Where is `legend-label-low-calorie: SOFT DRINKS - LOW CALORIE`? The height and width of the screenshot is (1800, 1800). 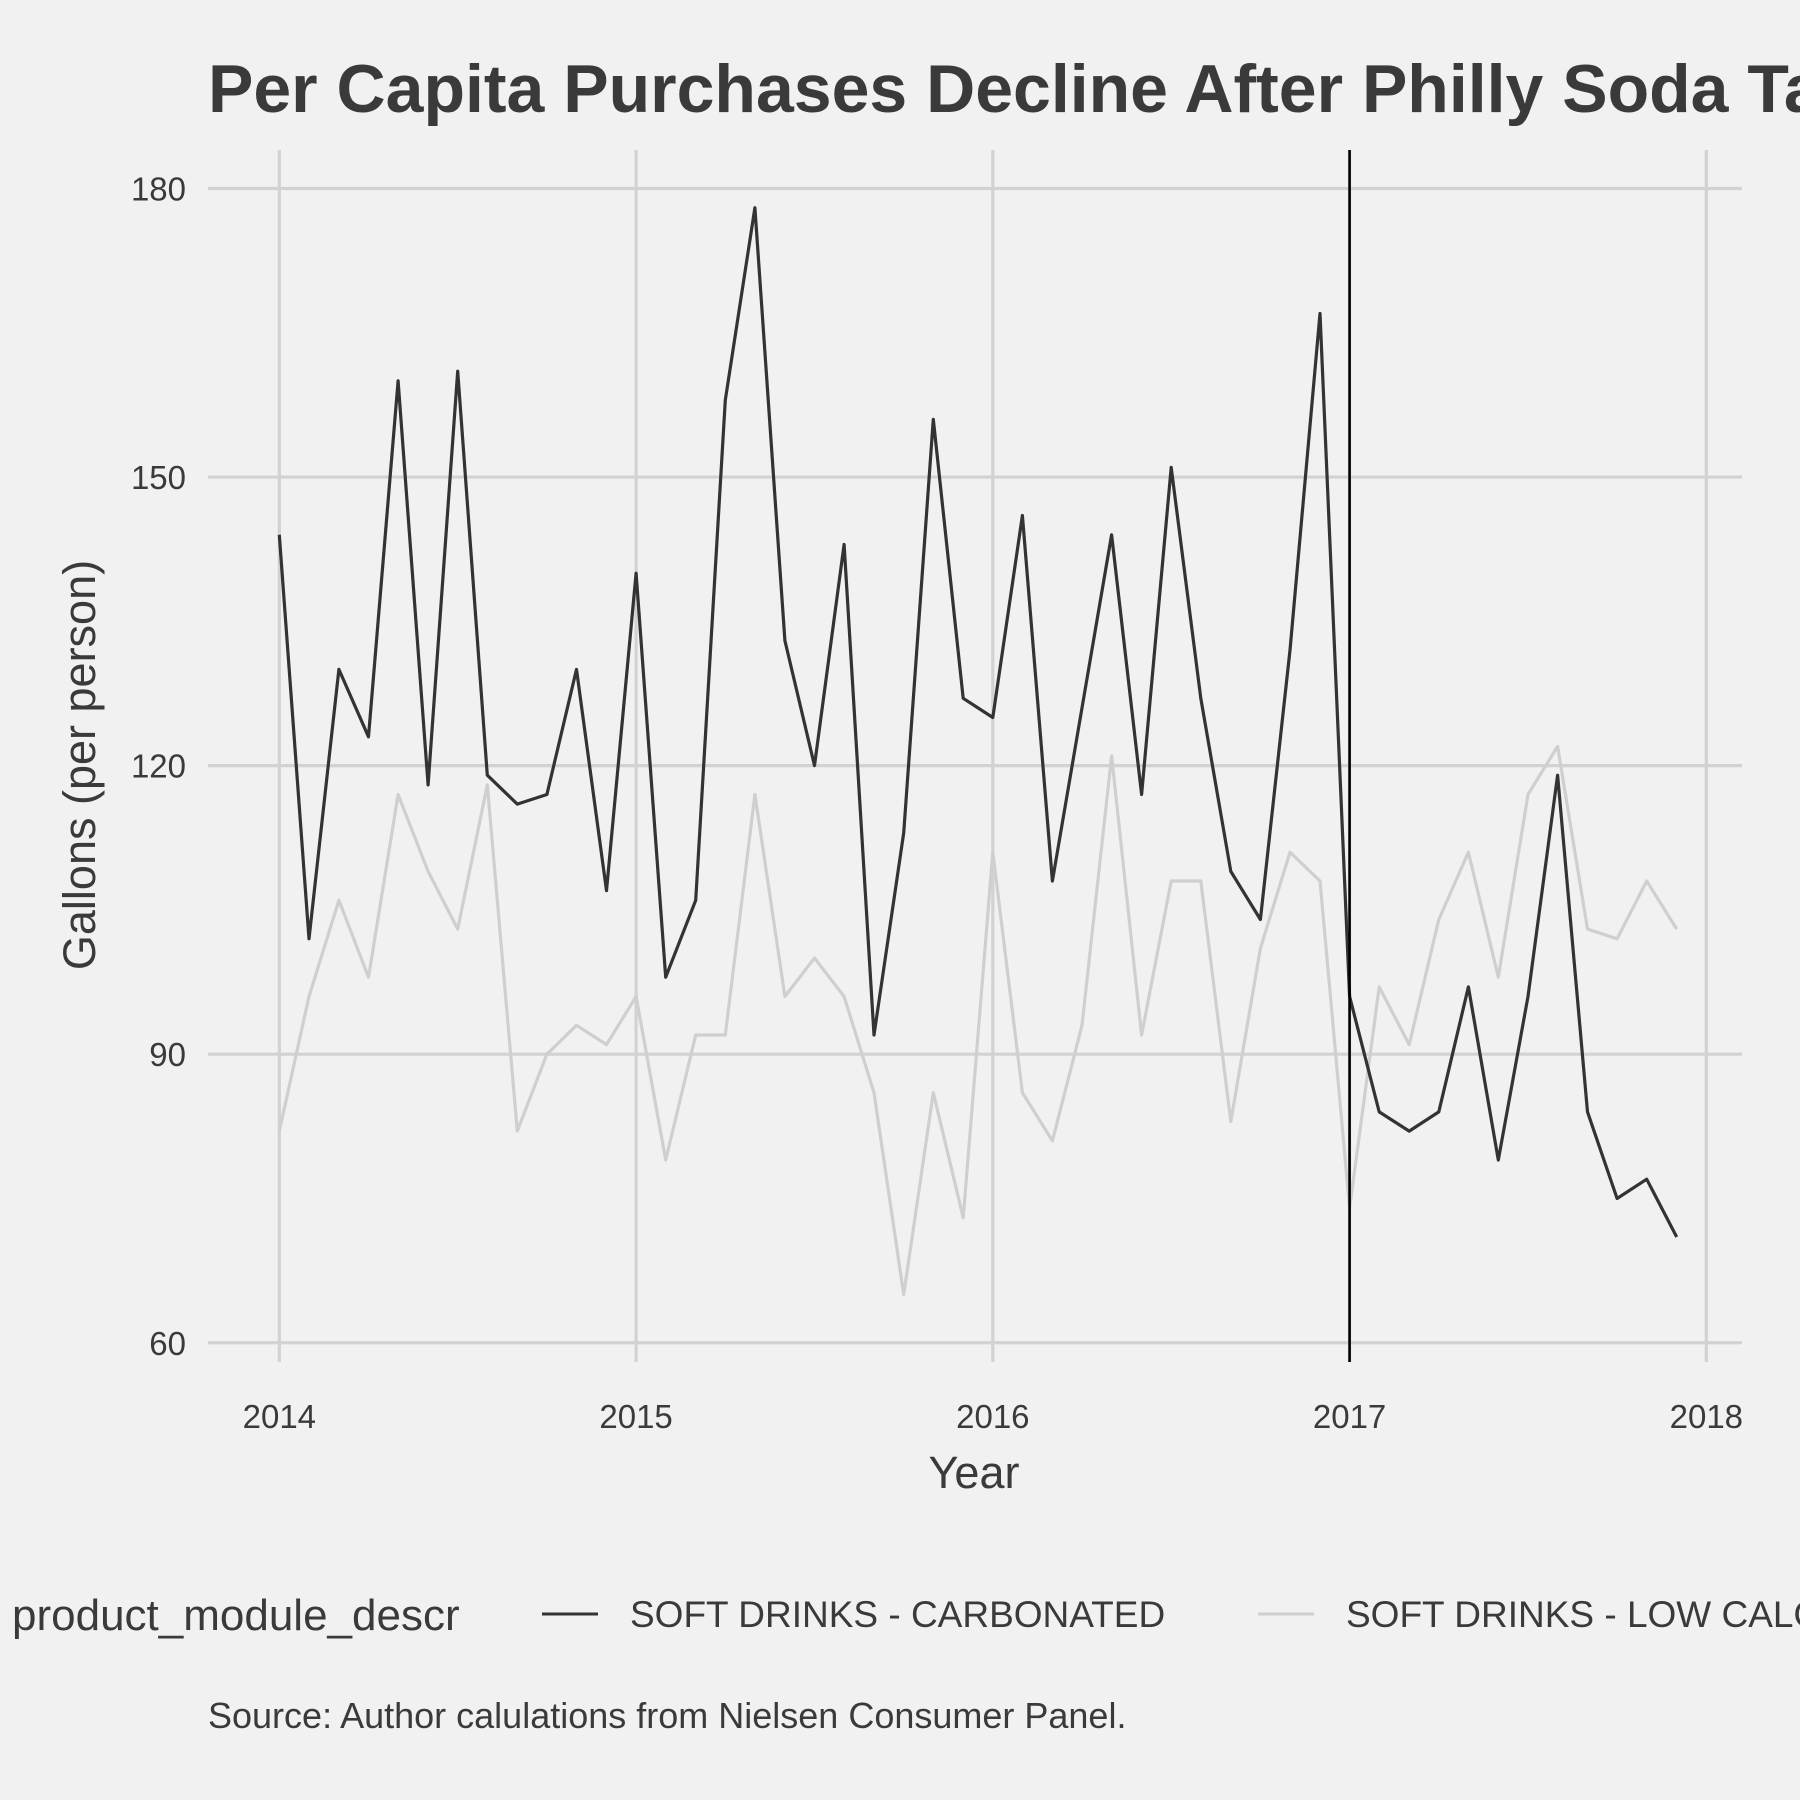
legend-label-low-calorie: SOFT DRINKS - LOW CALORIE is located at coordinates (1573, 1614).